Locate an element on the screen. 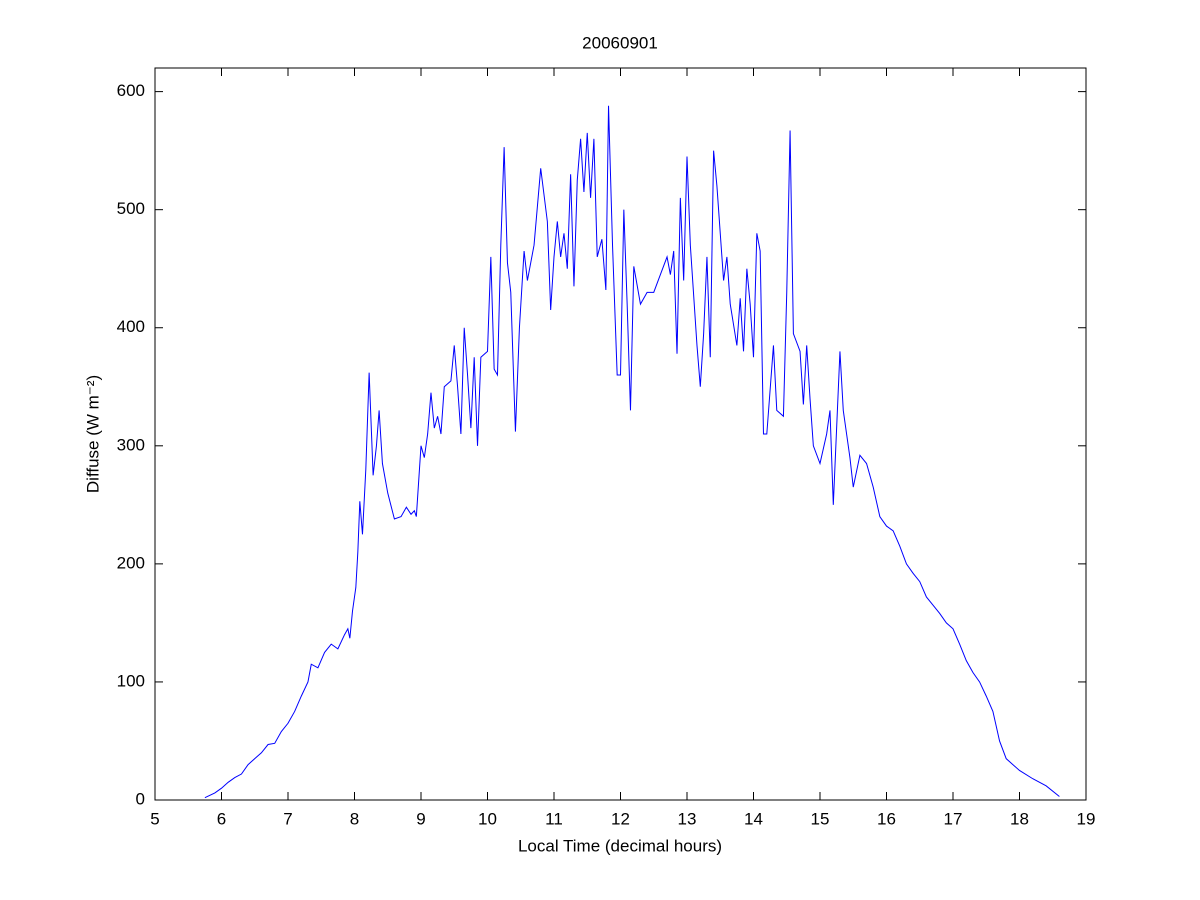  y-tick-label: 200 is located at coordinates (131, 562).